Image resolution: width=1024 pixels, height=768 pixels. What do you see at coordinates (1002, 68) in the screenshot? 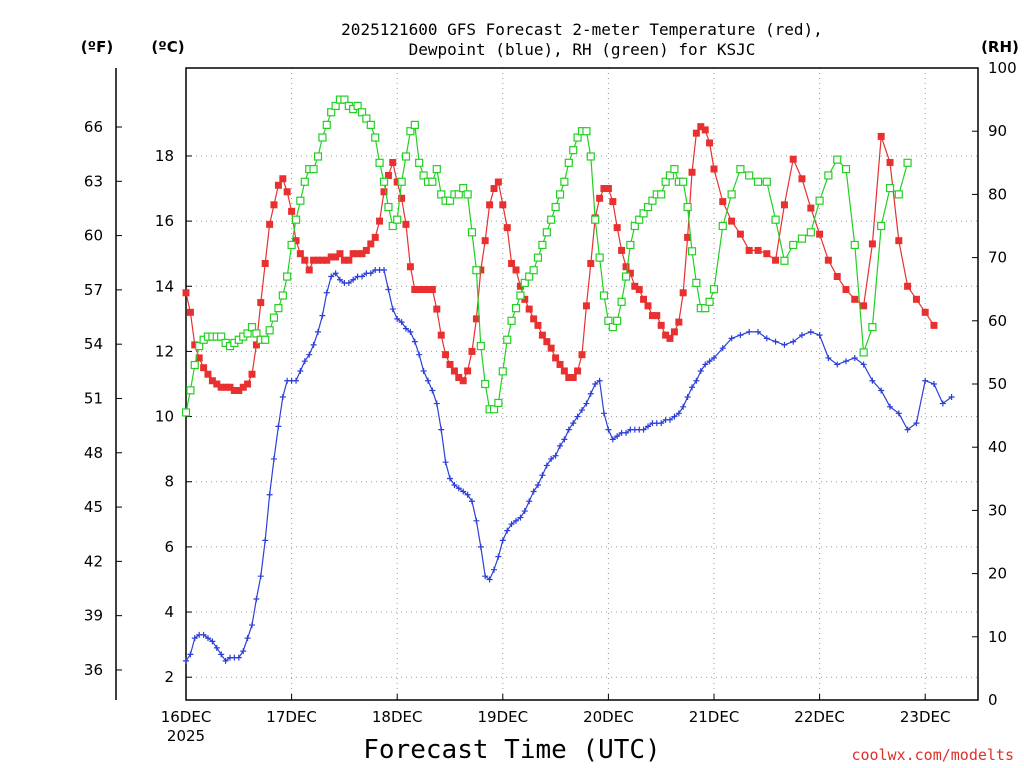
I see `rh-tick-label: 100` at bounding box center [1002, 68].